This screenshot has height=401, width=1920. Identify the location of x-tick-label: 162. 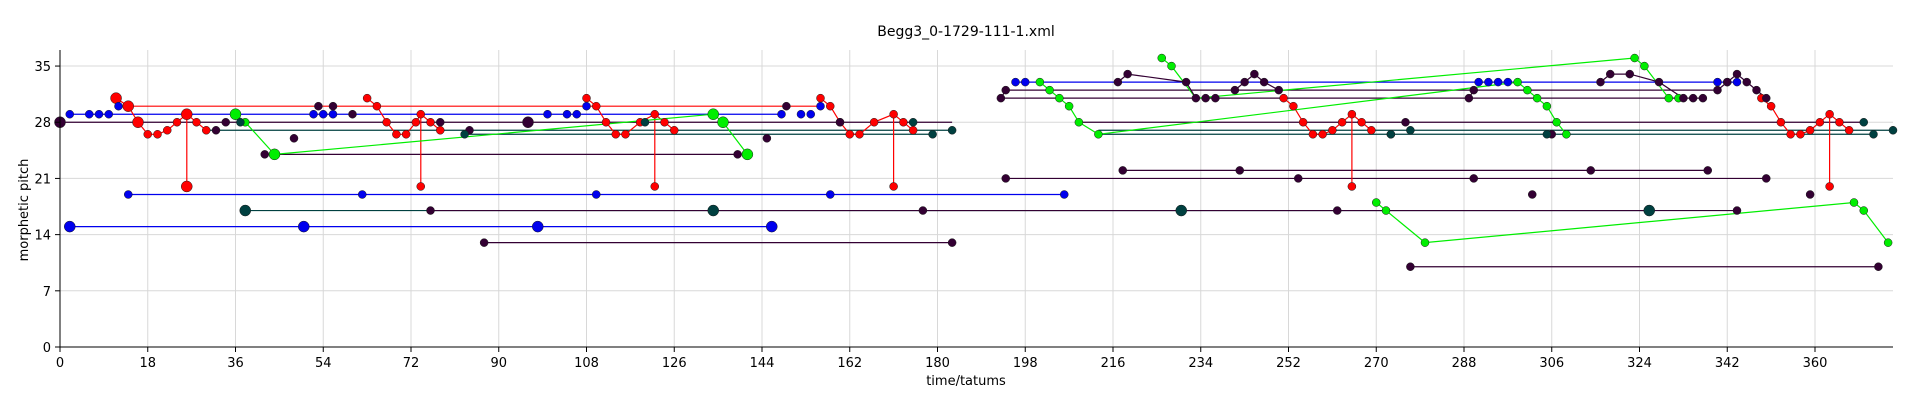
(849, 363).